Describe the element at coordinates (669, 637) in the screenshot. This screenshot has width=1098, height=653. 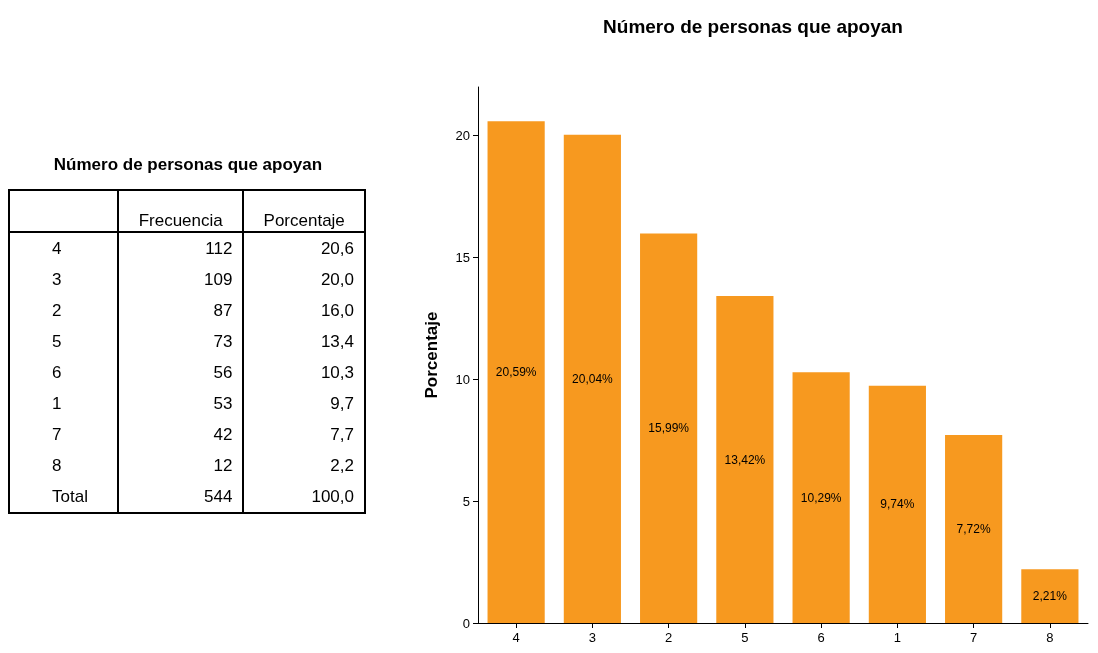
I see `x-tick-label: 2` at that location.